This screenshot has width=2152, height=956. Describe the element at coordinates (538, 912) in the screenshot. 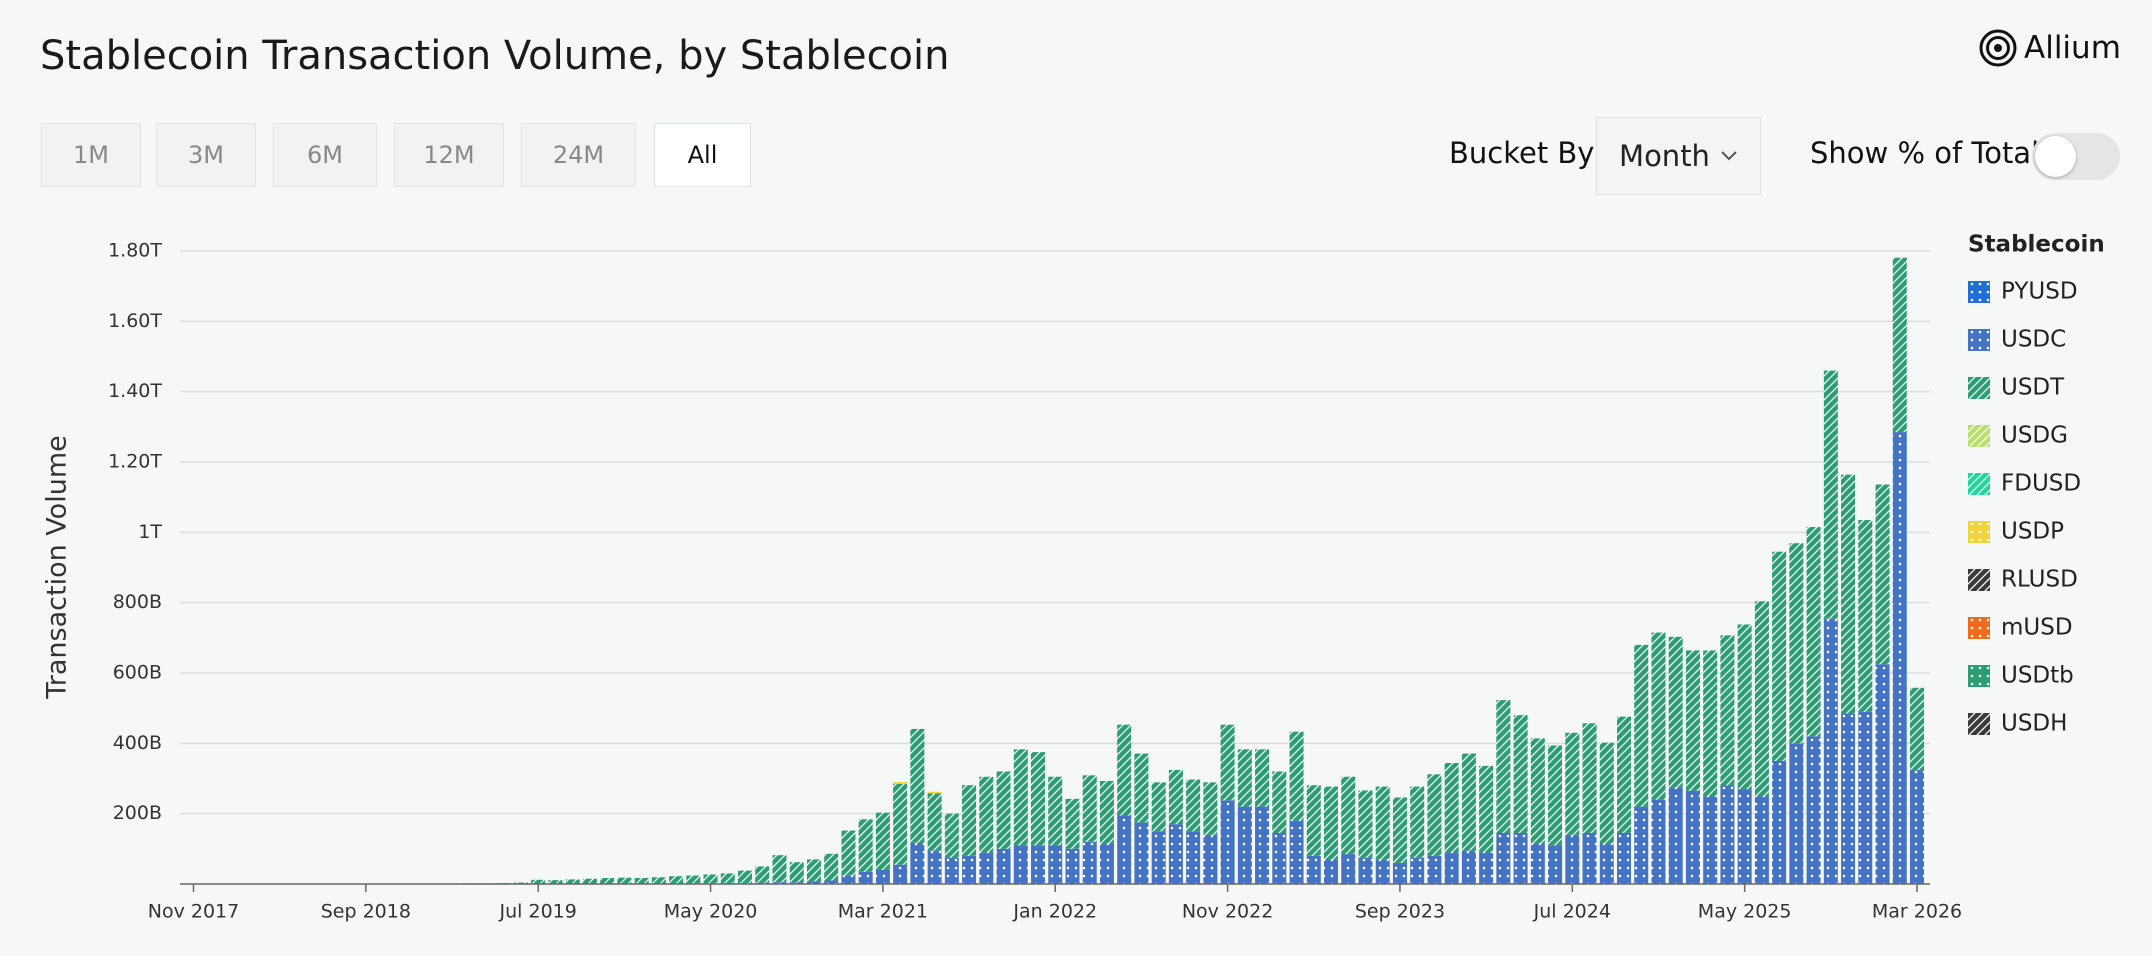

I see `x-tick-label: Jul 2019` at that location.